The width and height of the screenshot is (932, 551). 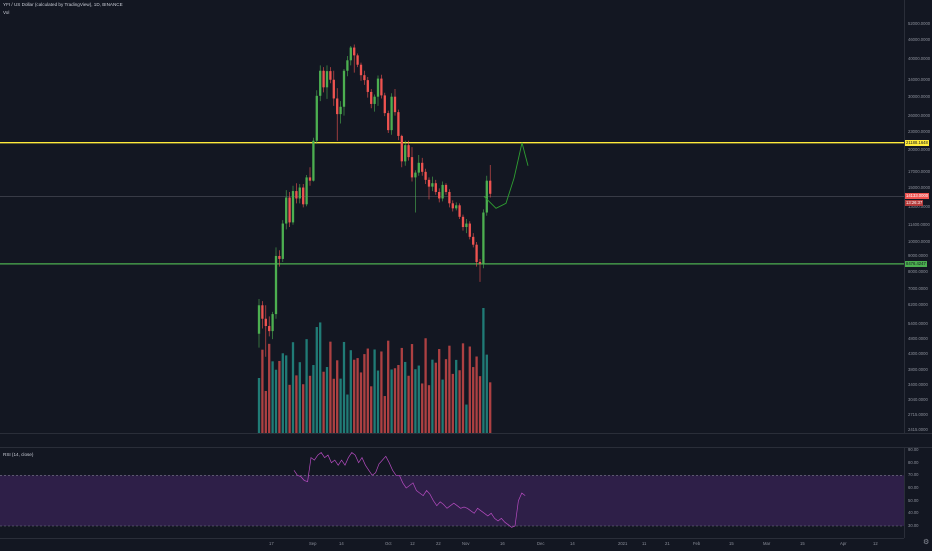 What do you see at coordinates (271, 543) in the screenshot?
I see `time-tick-label: 17` at bounding box center [271, 543].